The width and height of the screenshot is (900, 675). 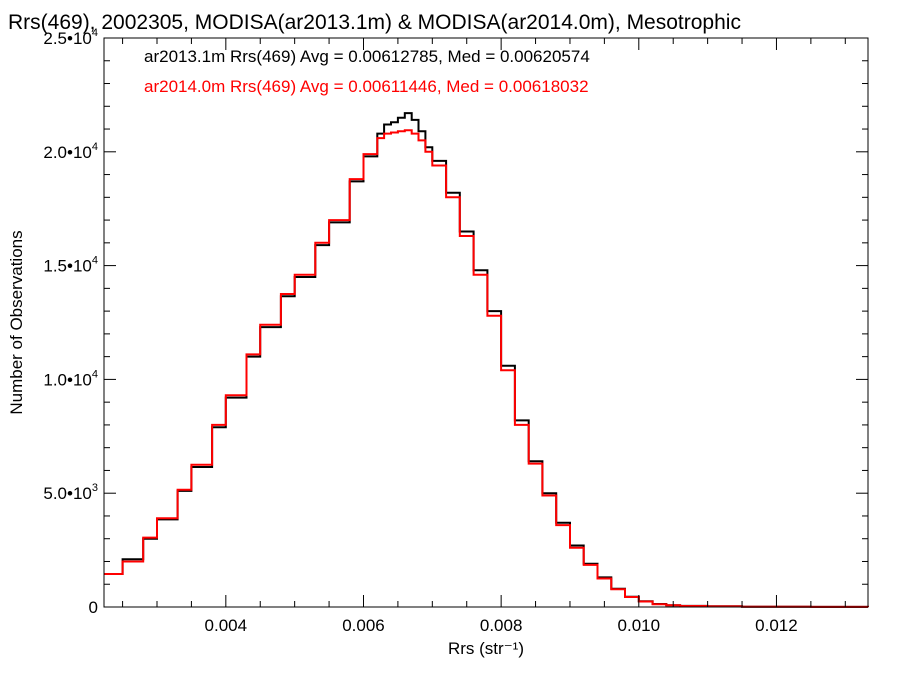 What do you see at coordinates (70, 265) in the screenshot?
I see `y-tick-label: 1.5•104` at bounding box center [70, 265].